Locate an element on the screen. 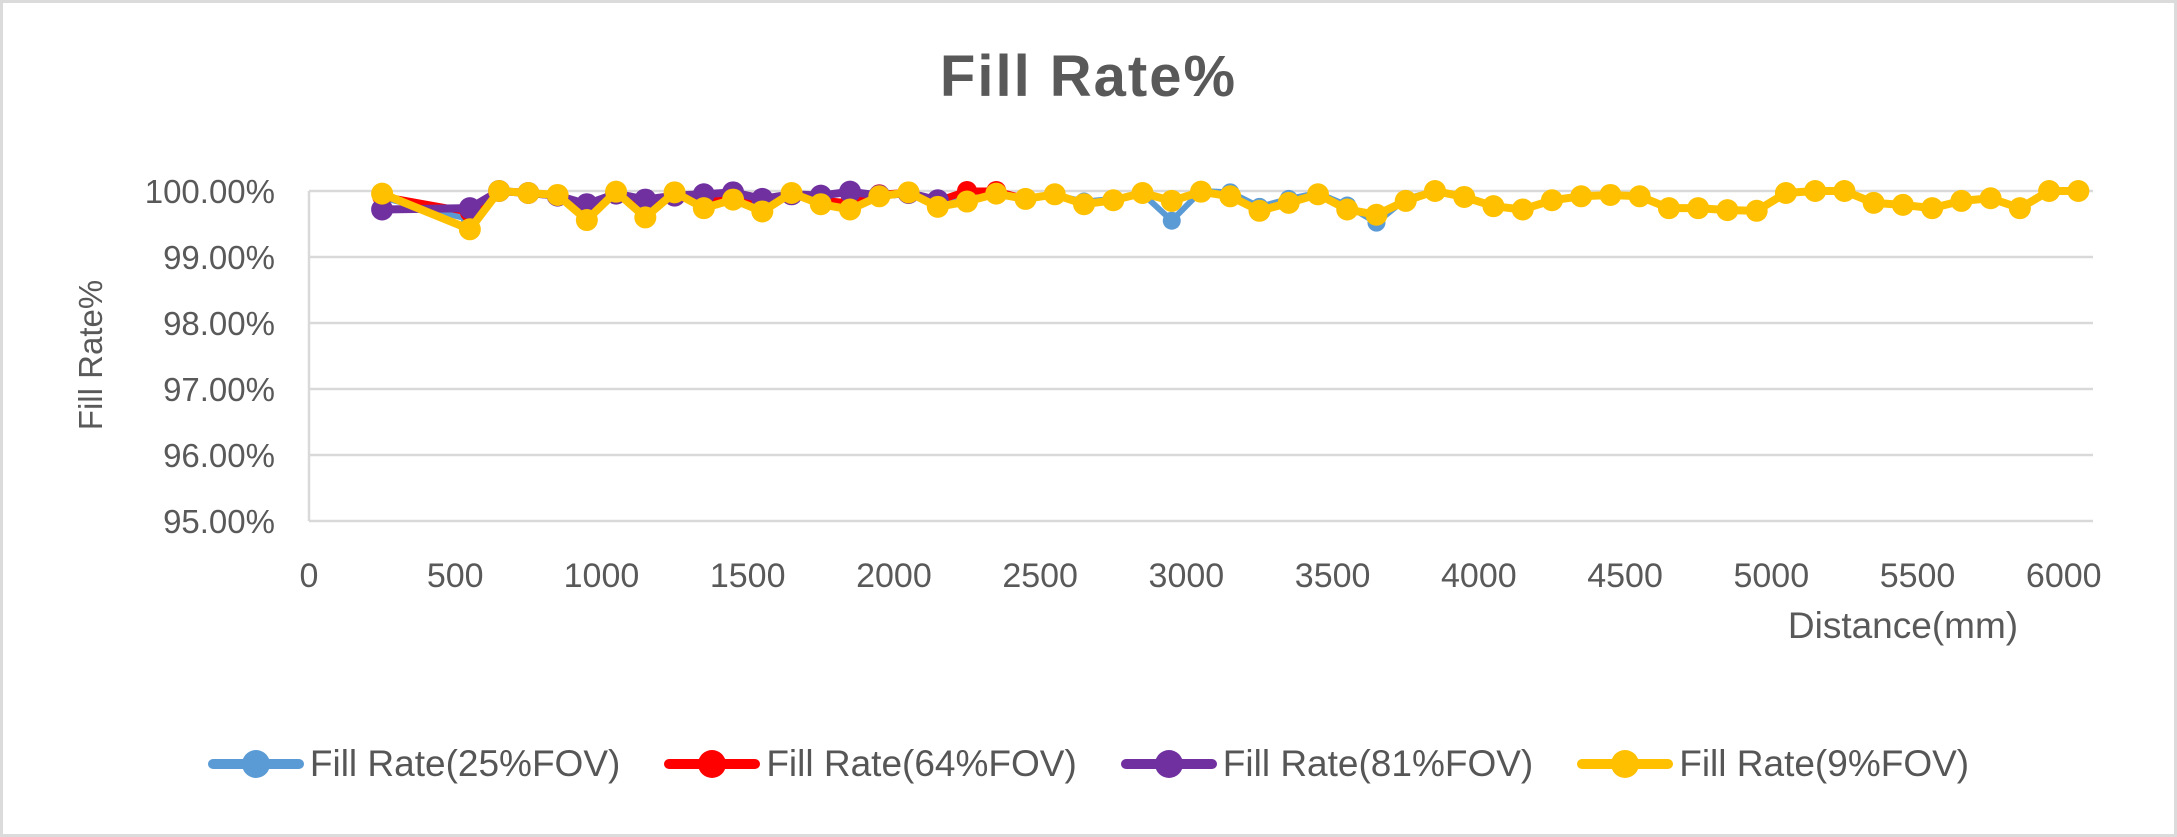 This screenshot has height=837, width=2177. legend-item-9fov: Fill Rate(9%FOV) is located at coordinates (1773, 764).